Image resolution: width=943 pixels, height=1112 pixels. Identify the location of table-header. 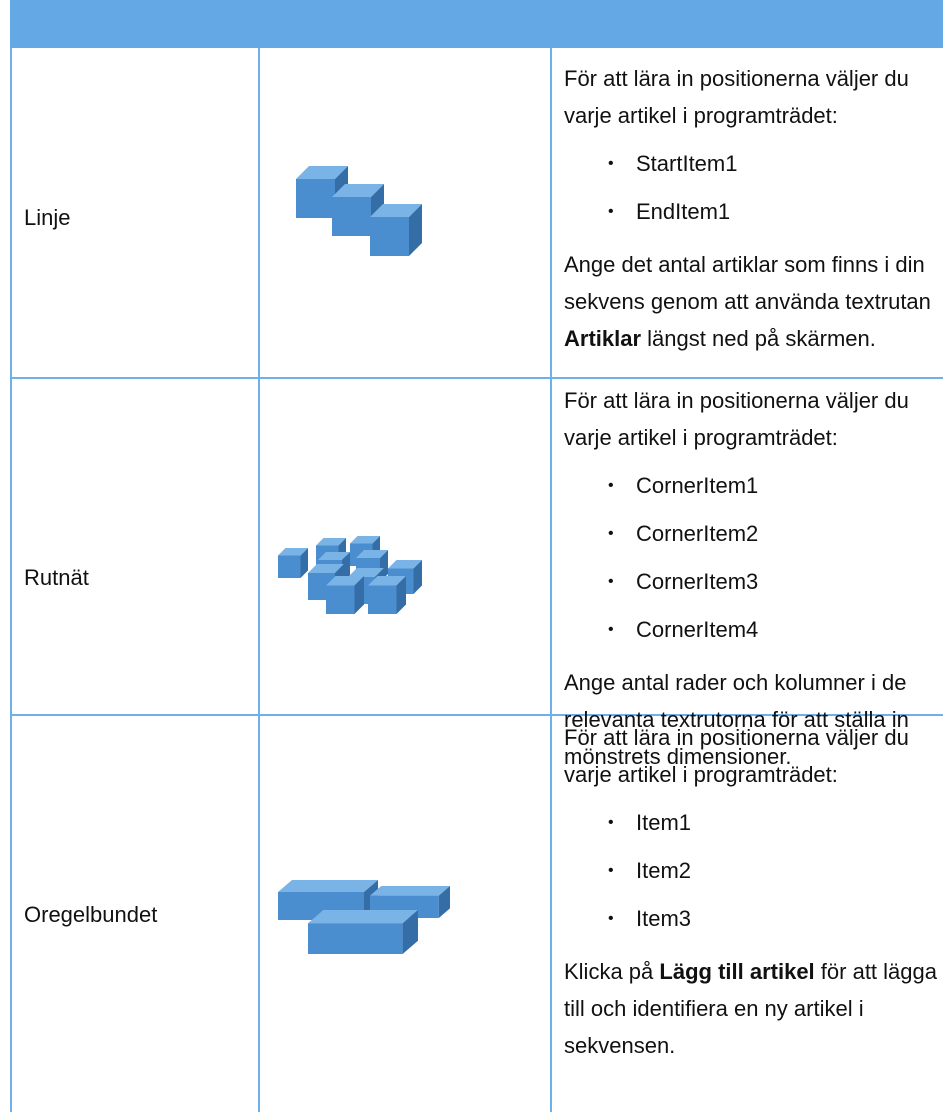
(476, 24).